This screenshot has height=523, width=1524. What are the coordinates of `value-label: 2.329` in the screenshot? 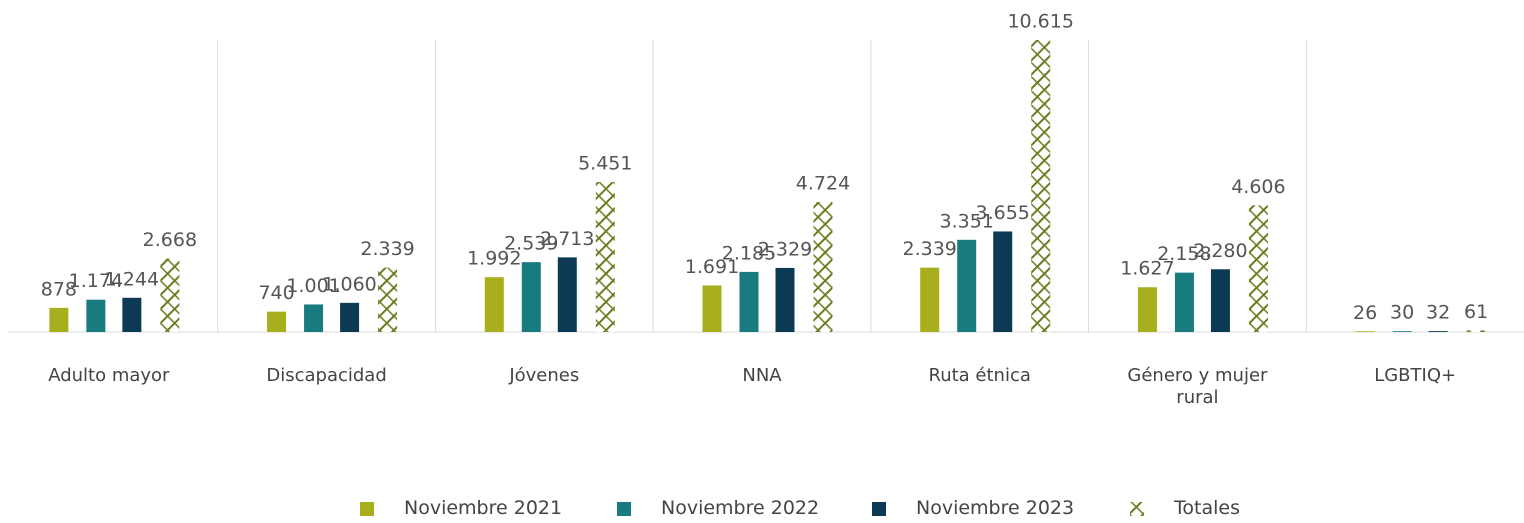 It's located at (785, 249).